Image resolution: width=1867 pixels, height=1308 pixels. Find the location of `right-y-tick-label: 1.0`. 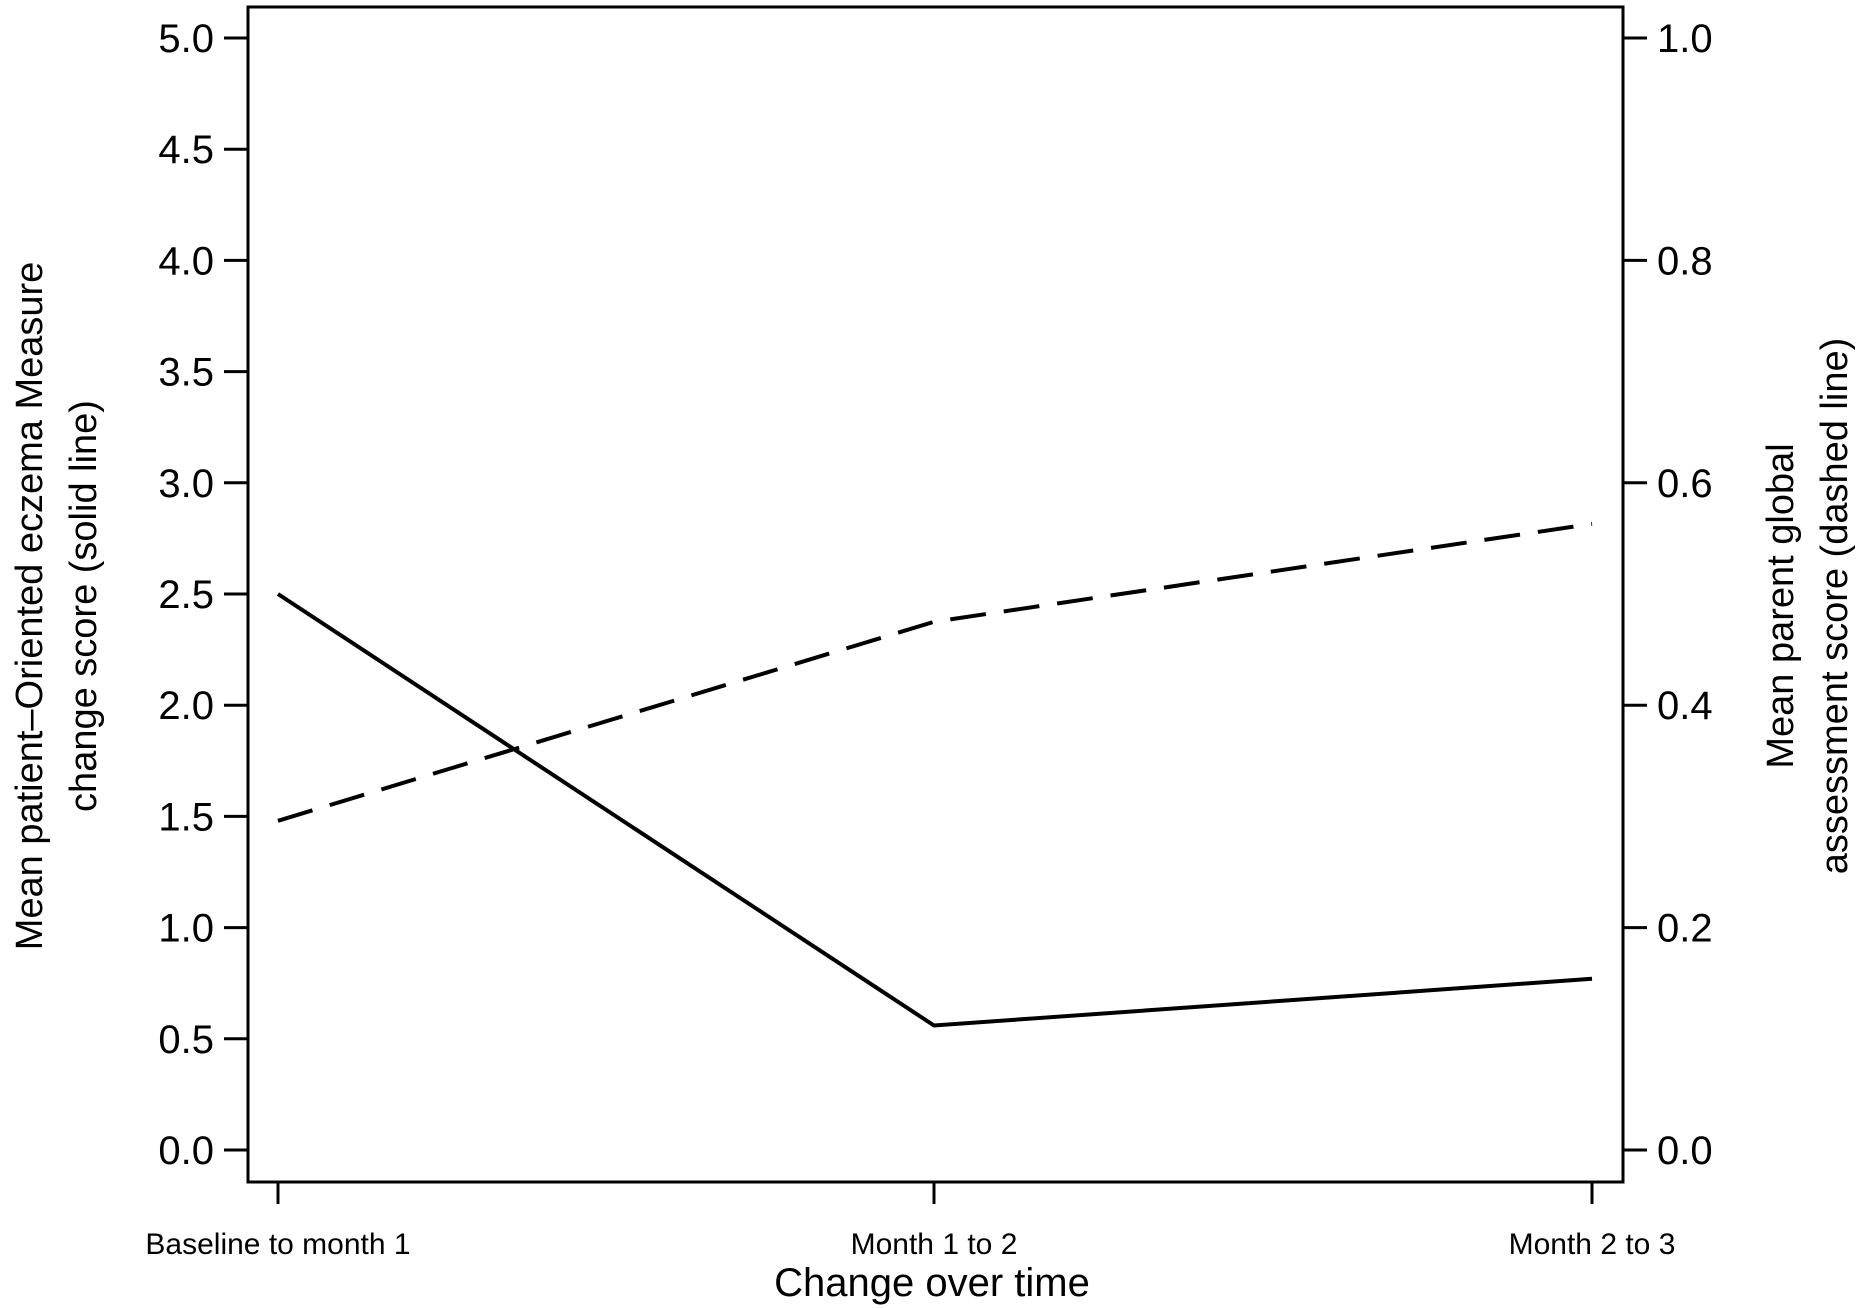

right-y-tick-label: 1.0 is located at coordinates (1685, 39).